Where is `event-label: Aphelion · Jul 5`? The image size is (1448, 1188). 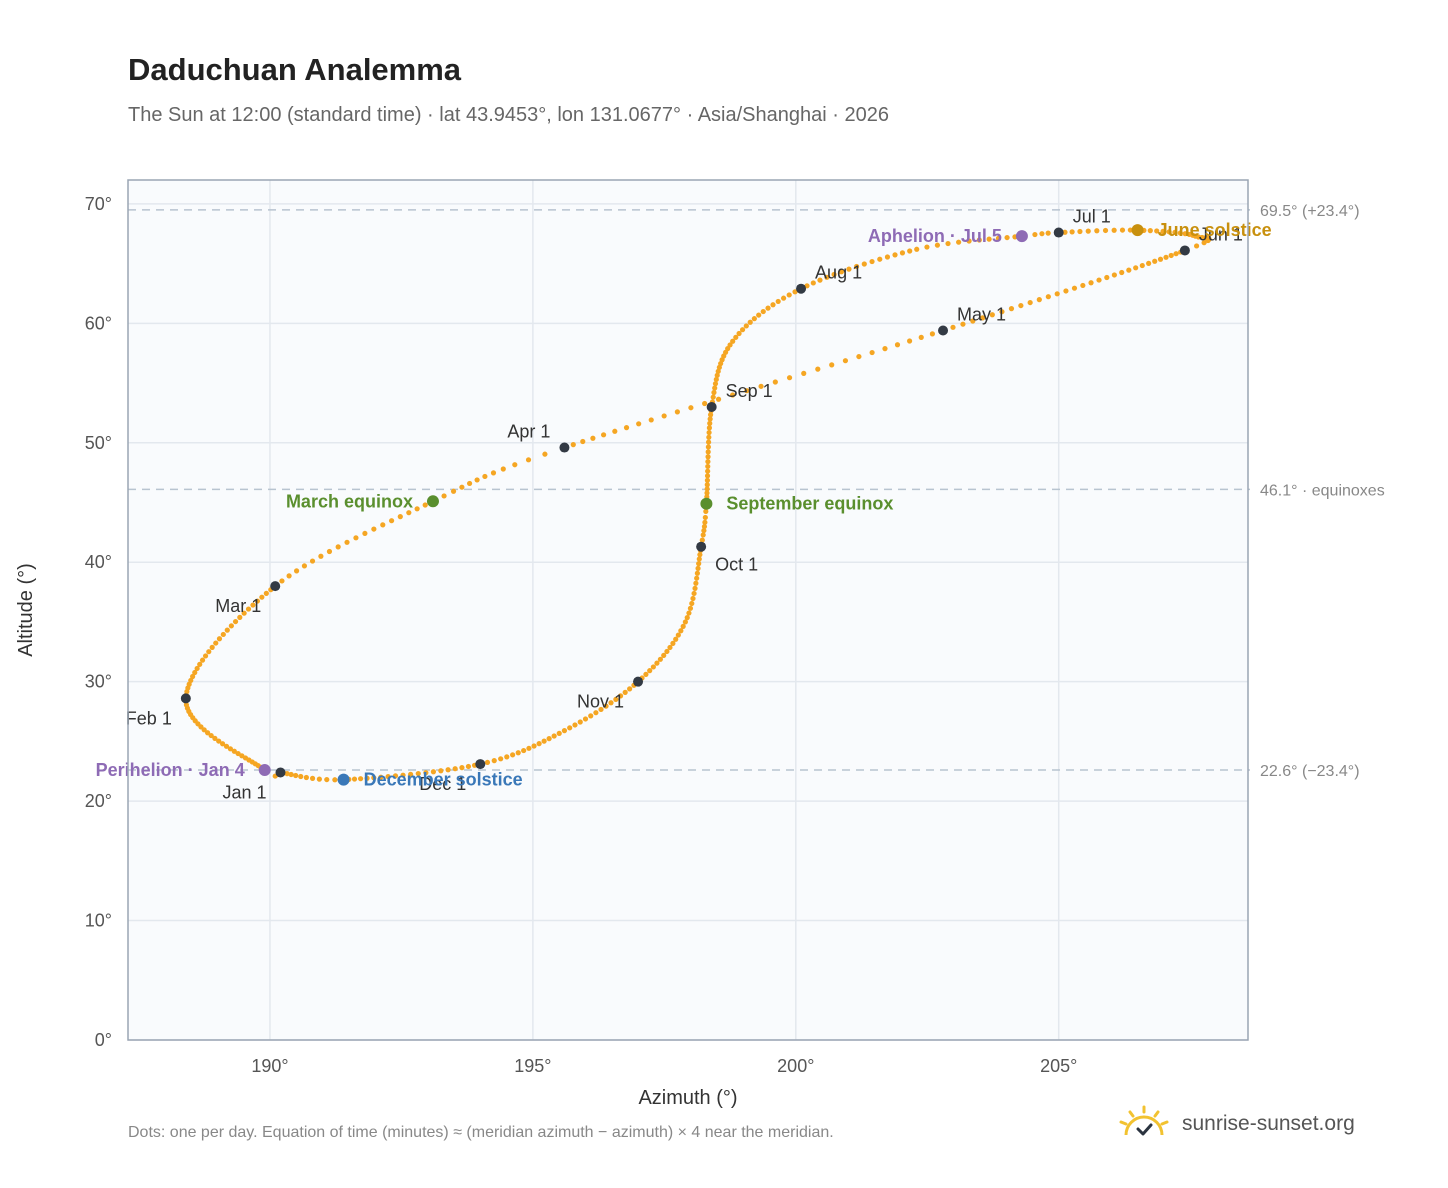 event-label: Aphelion · Jul 5 is located at coordinates (935, 236).